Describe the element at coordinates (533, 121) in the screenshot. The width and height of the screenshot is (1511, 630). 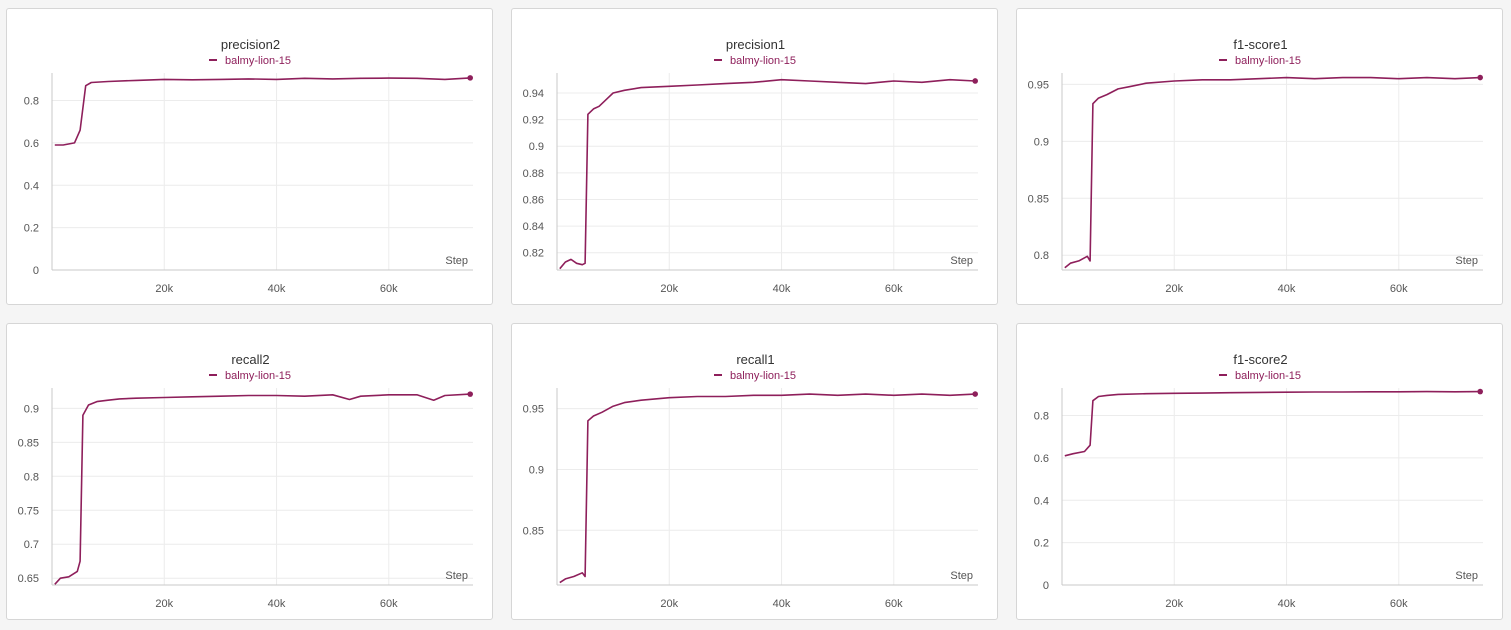
I see `y-tick-label: 0.92` at that location.